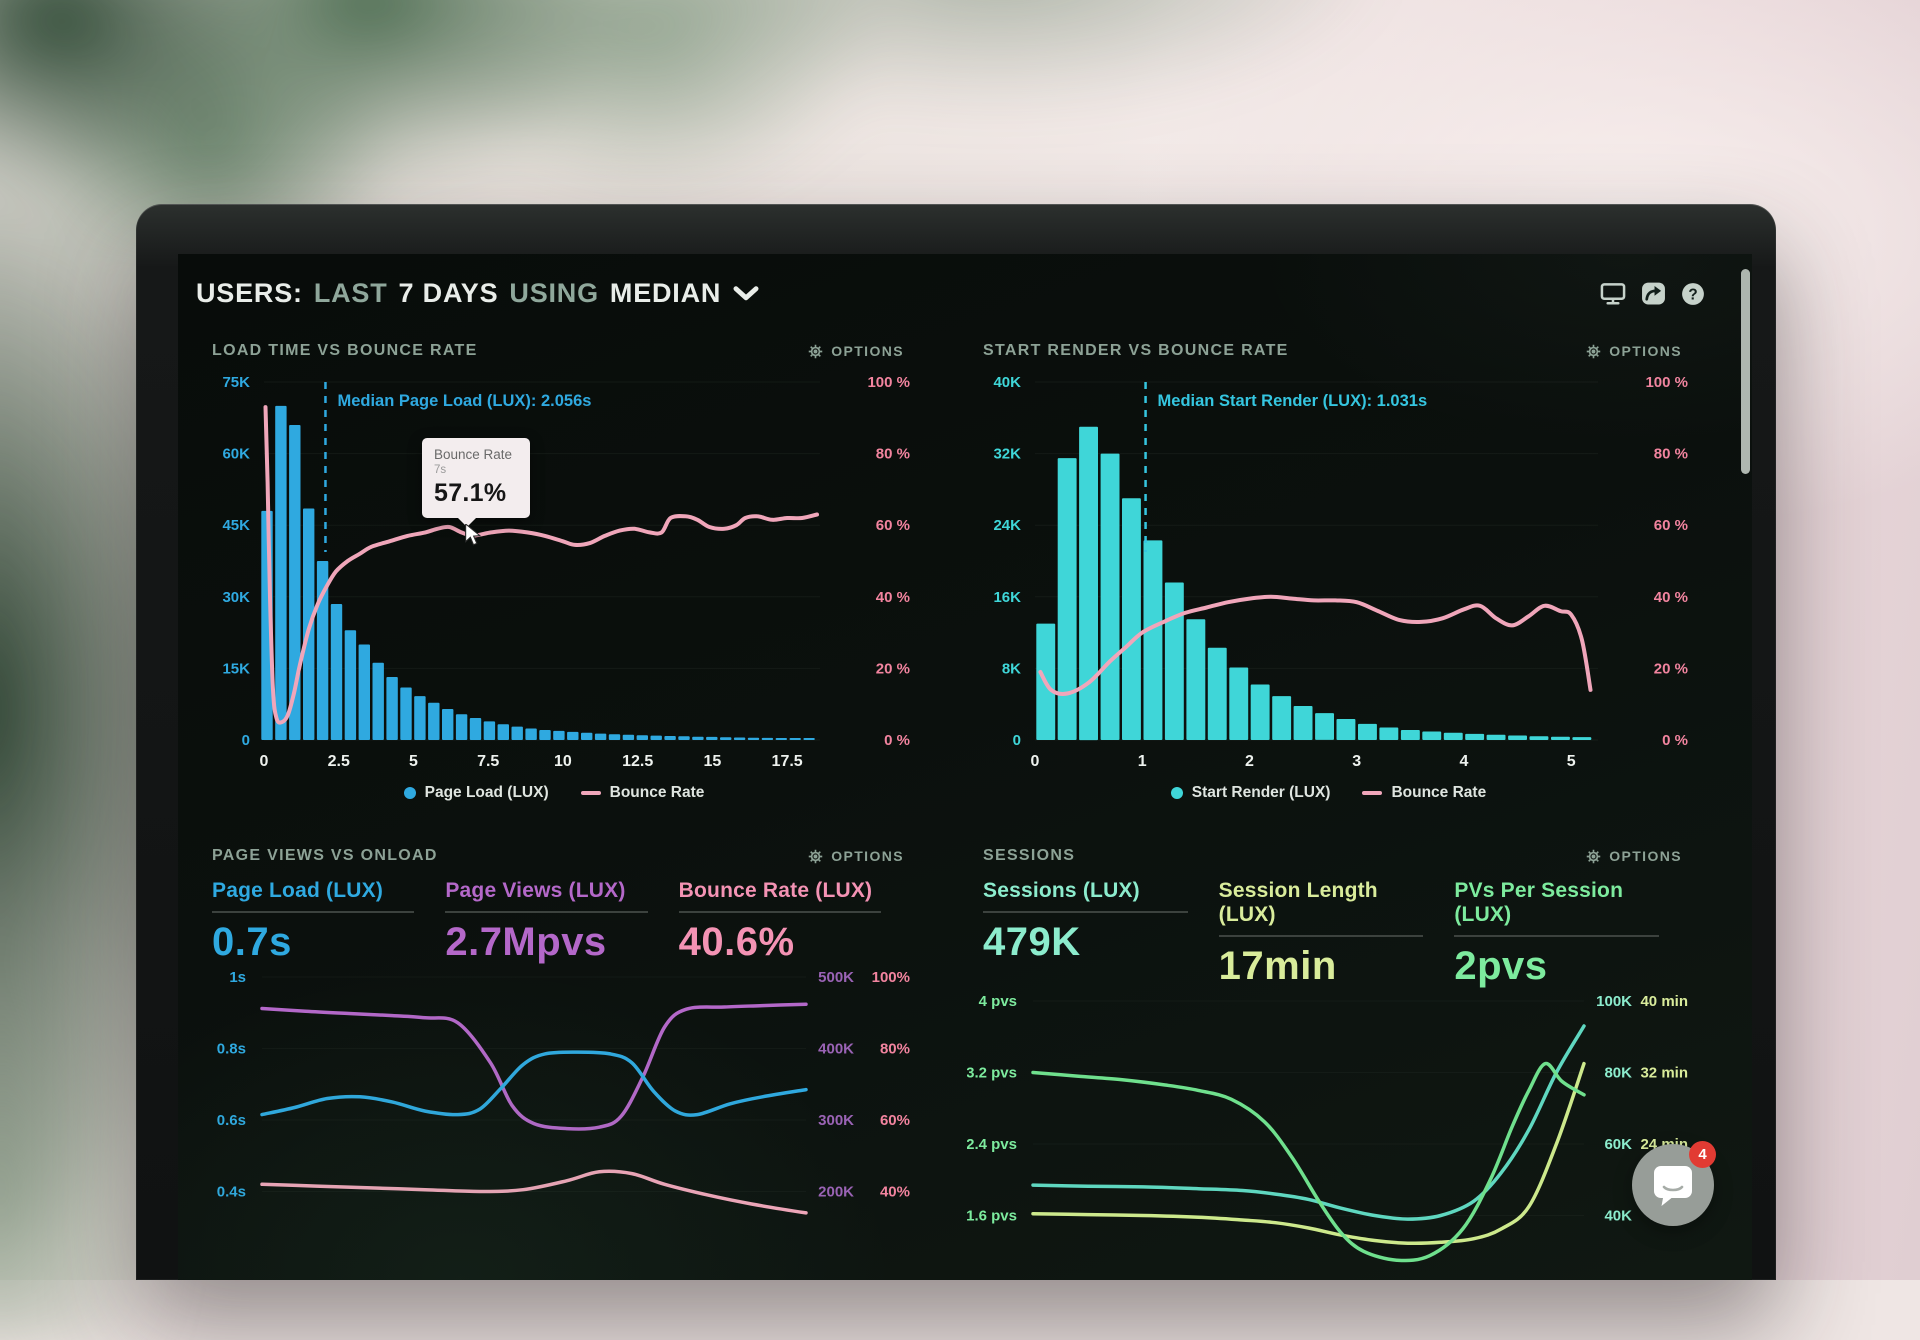  What do you see at coordinates (473, 535) in the screenshot?
I see `mouse-cursor` at bounding box center [473, 535].